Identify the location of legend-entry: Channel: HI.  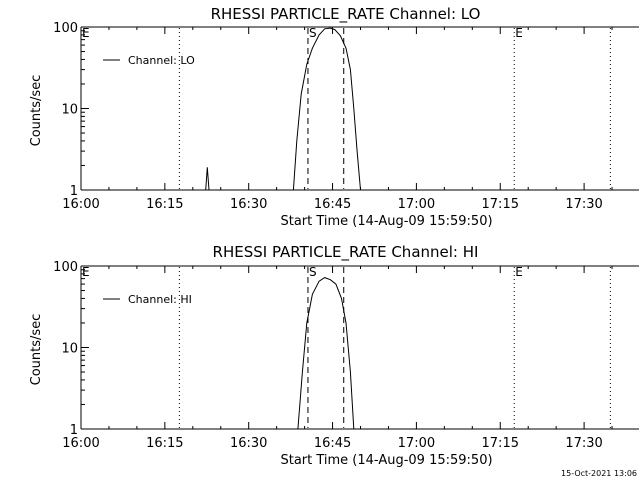
(160, 299).